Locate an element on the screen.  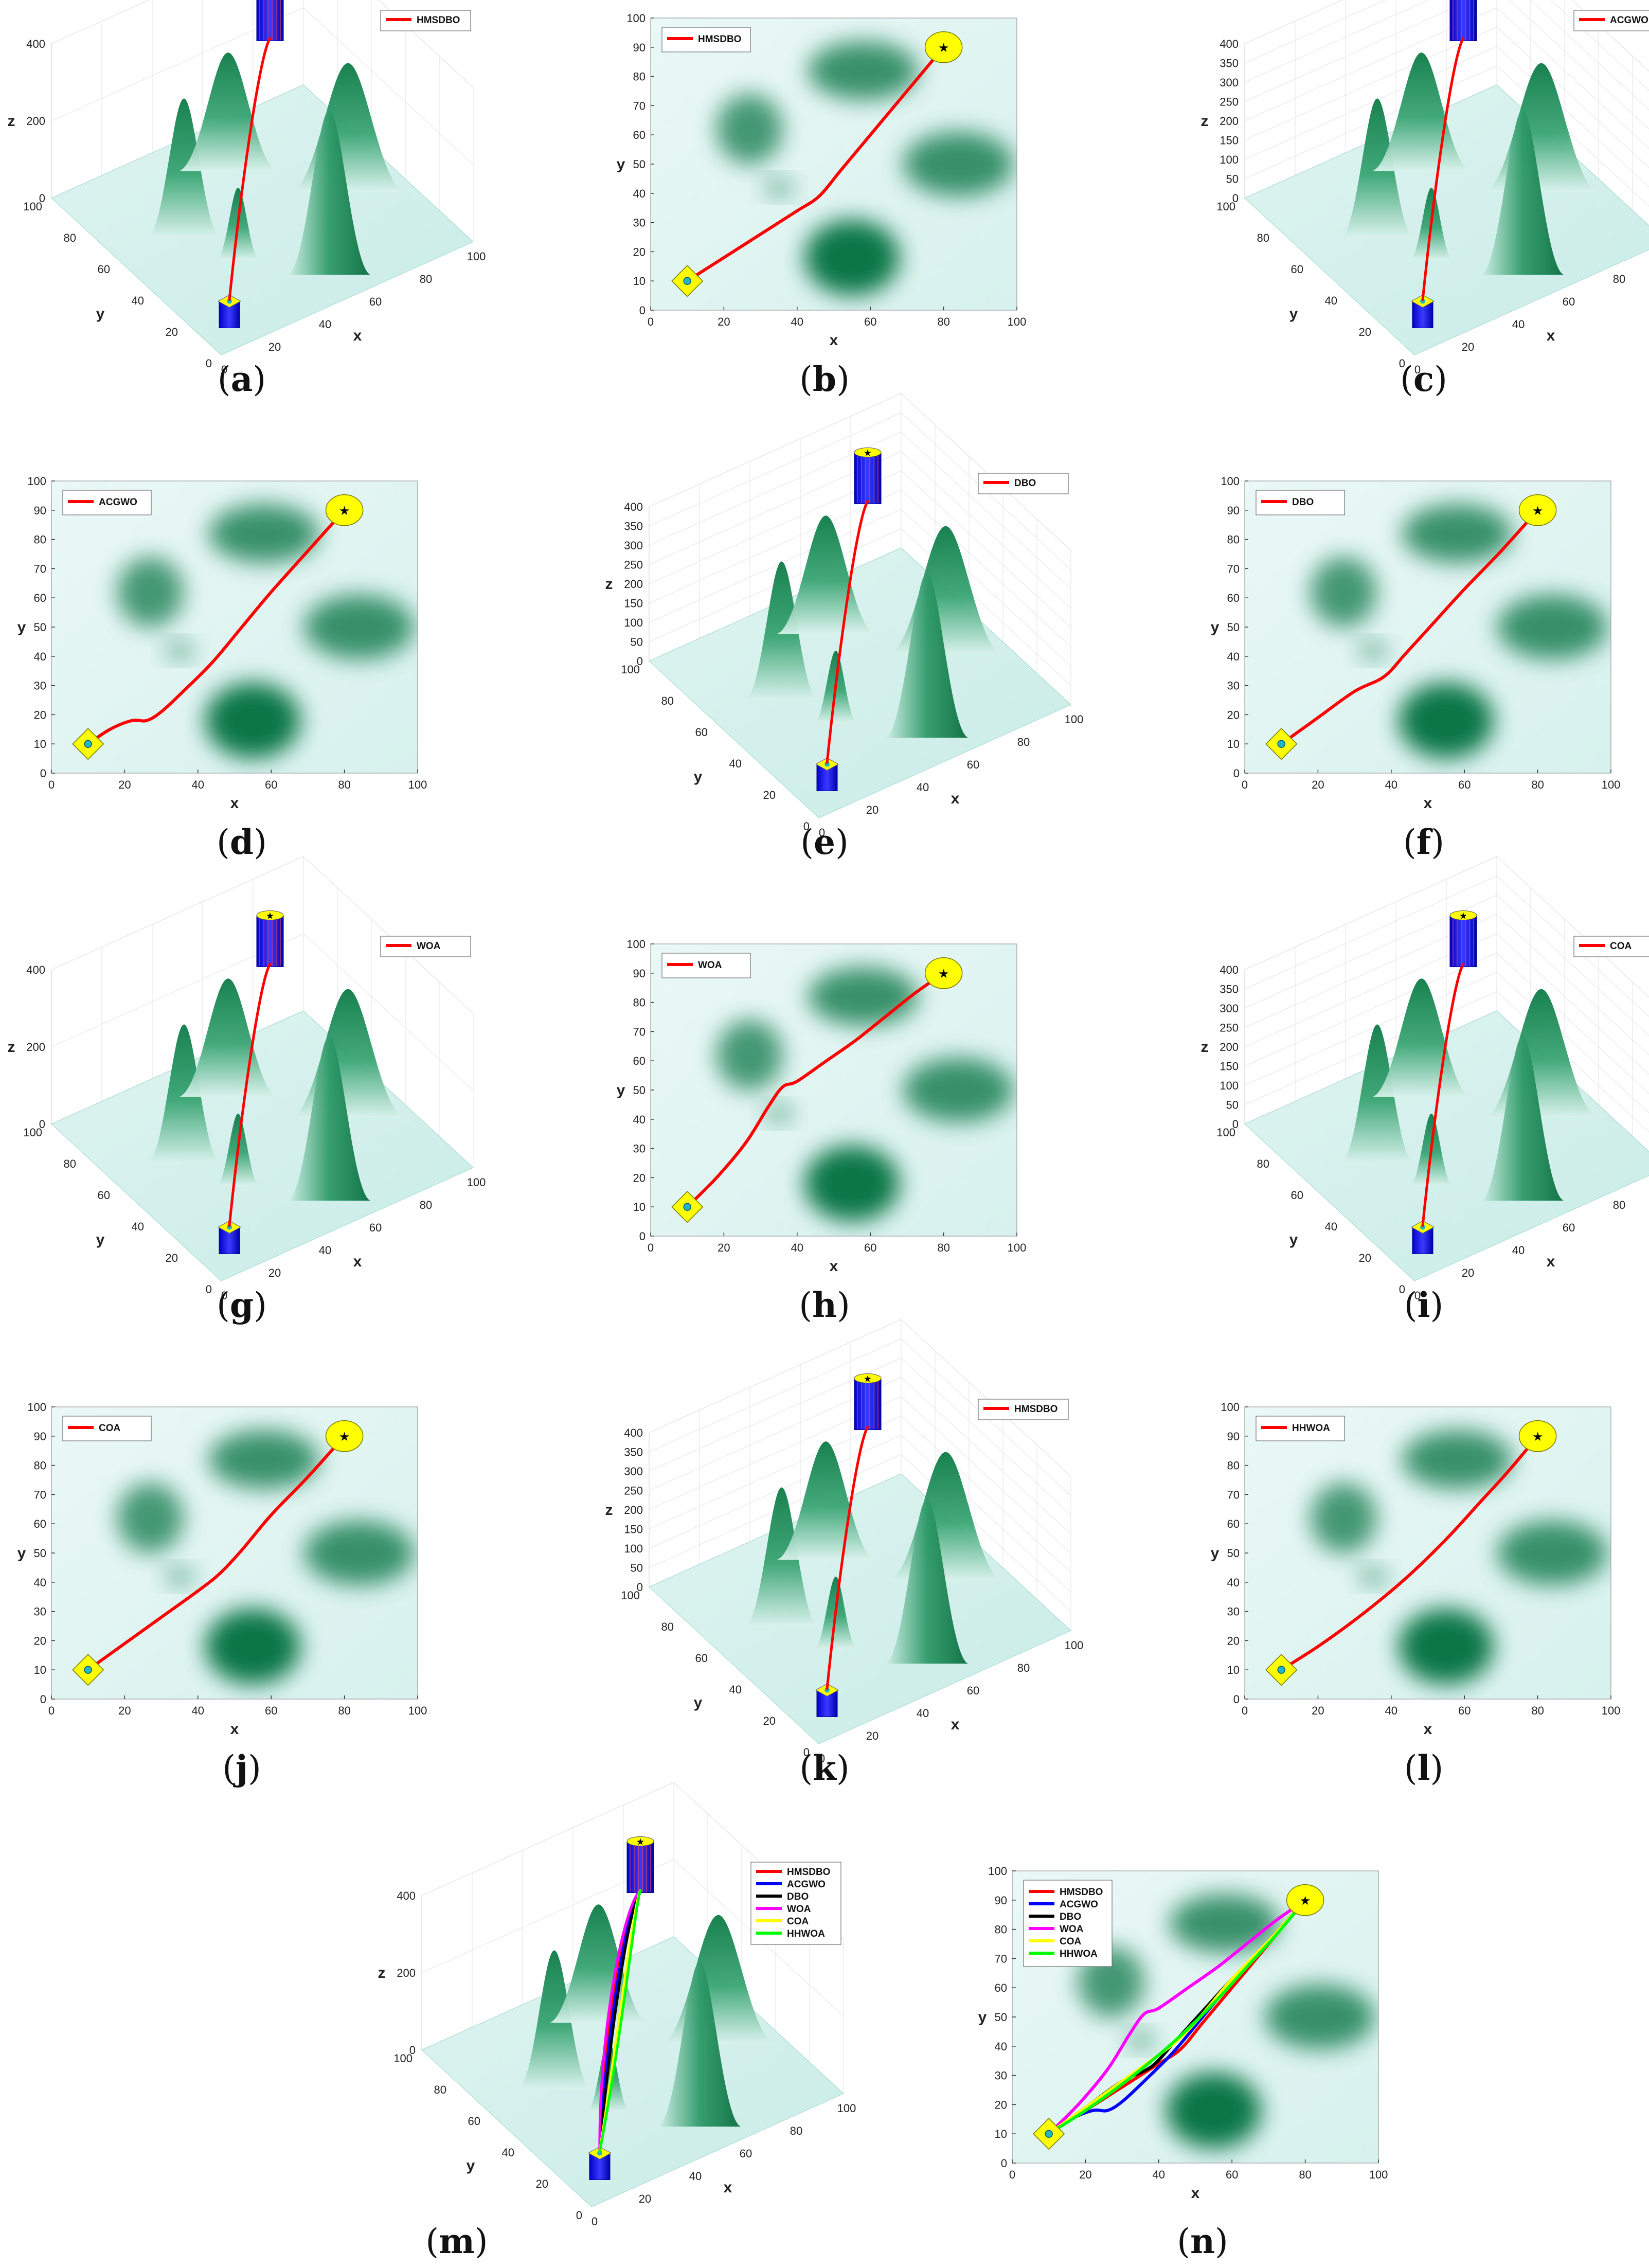
z-tick-label: 150 is located at coordinates (1229, 140).